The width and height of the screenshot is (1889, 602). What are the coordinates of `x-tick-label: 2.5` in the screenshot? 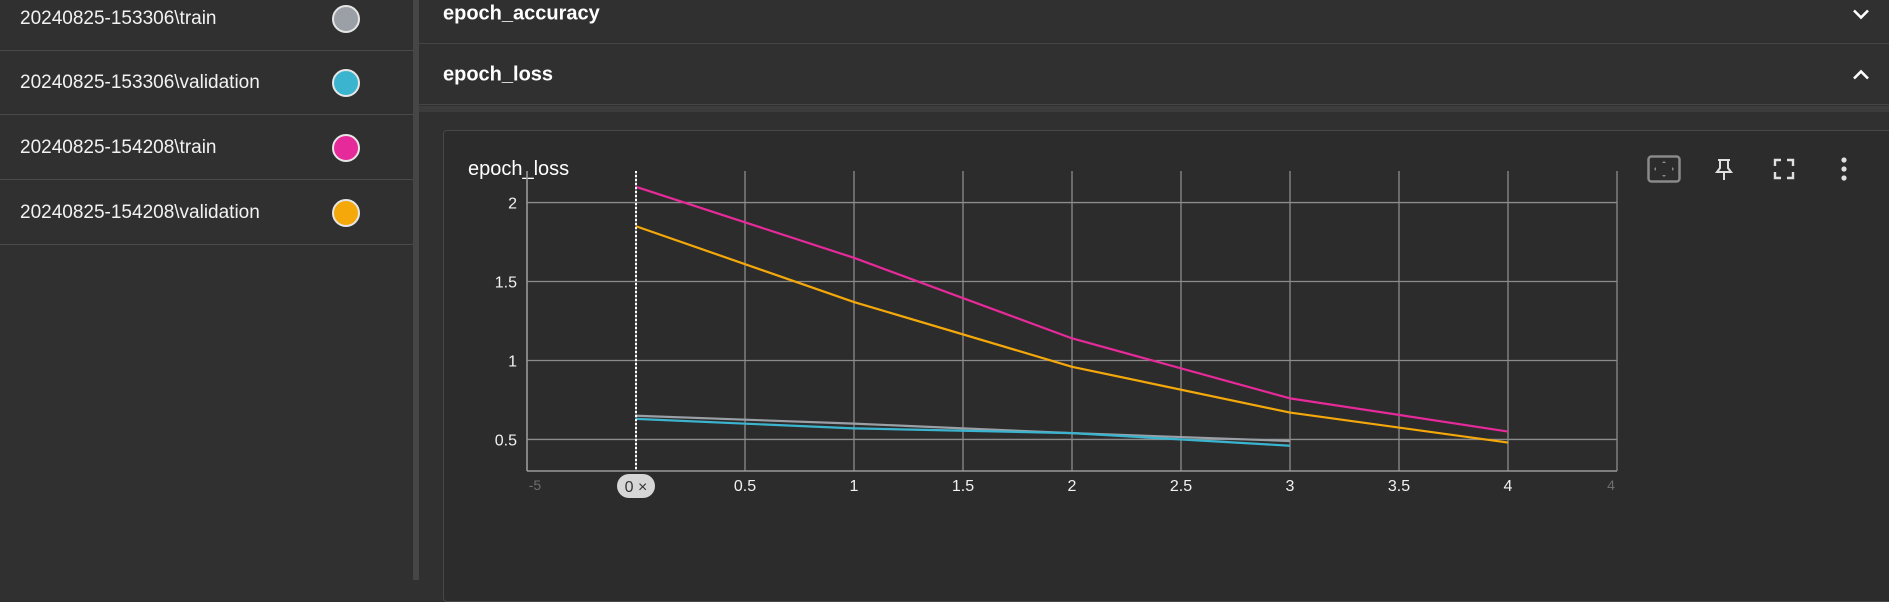 It's located at (1181, 486).